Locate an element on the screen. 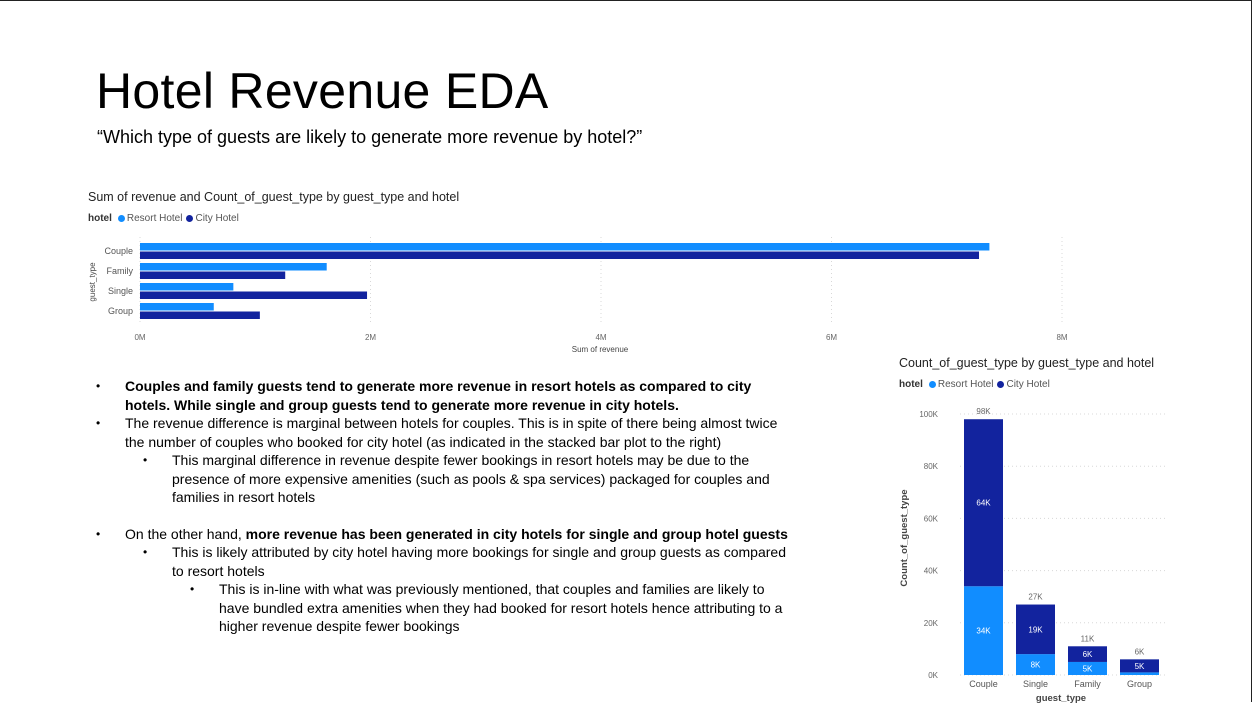 Image resolution: width=1254 pixels, height=704 pixels. total-data-label: 11K is located at coordinates (1088, 638).